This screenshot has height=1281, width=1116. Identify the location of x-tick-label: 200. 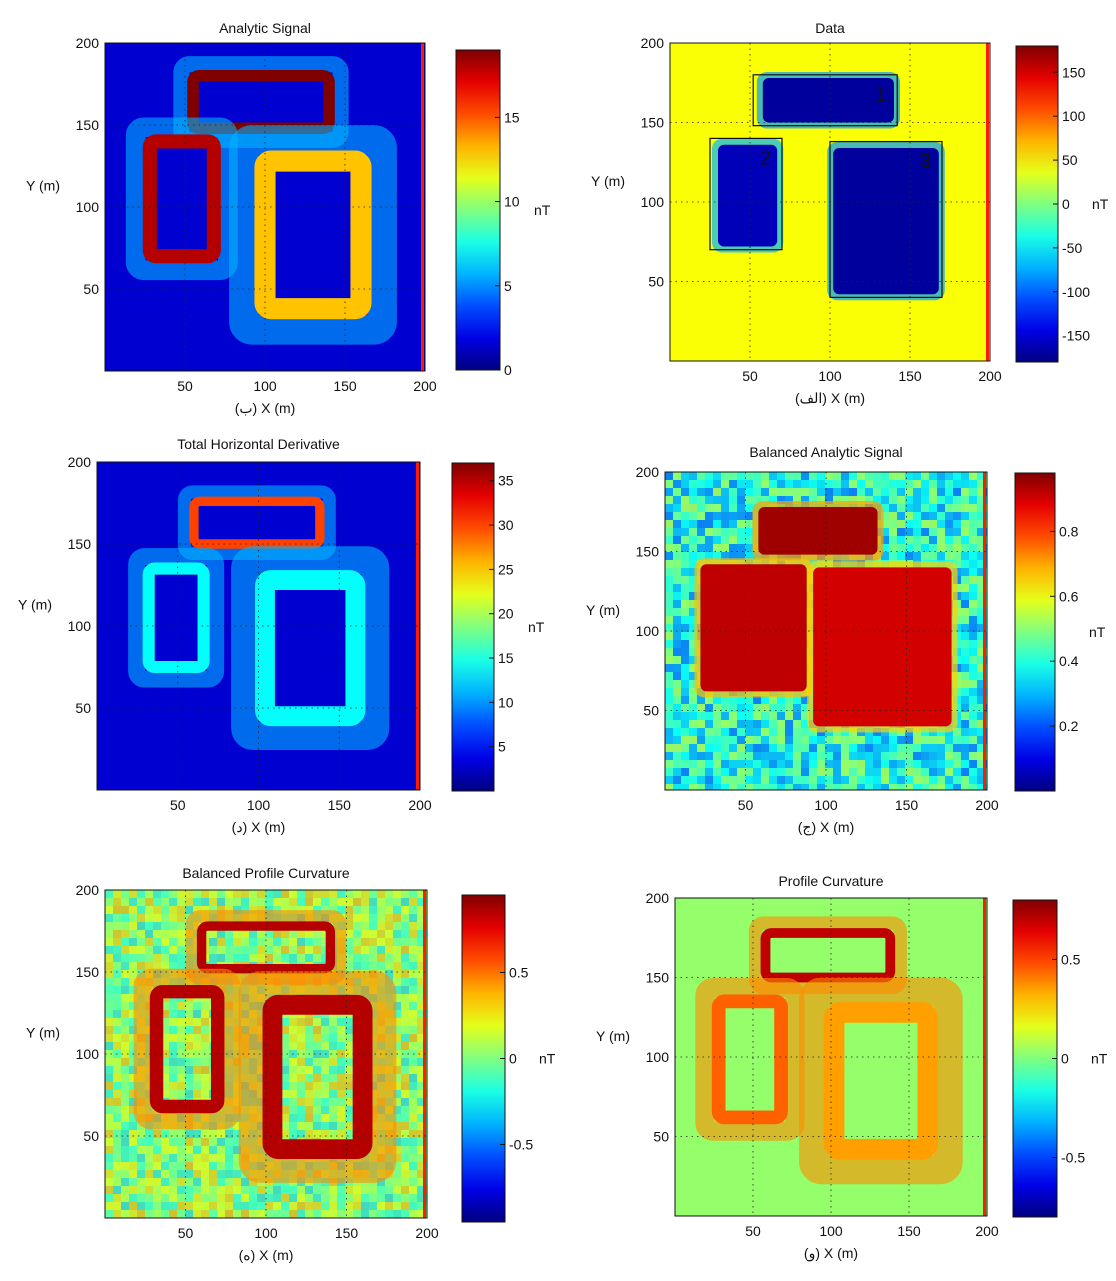
(987, 1231).